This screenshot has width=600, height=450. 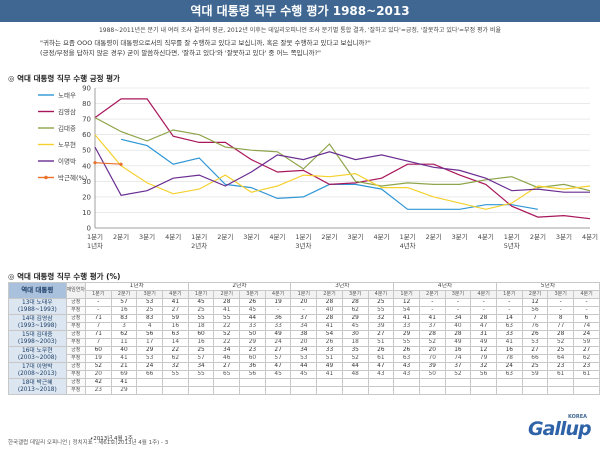 What do you see at coordinates (304, 318) in the screenshot?
I see `positive-value: 37` at bounding box center [304, 318].